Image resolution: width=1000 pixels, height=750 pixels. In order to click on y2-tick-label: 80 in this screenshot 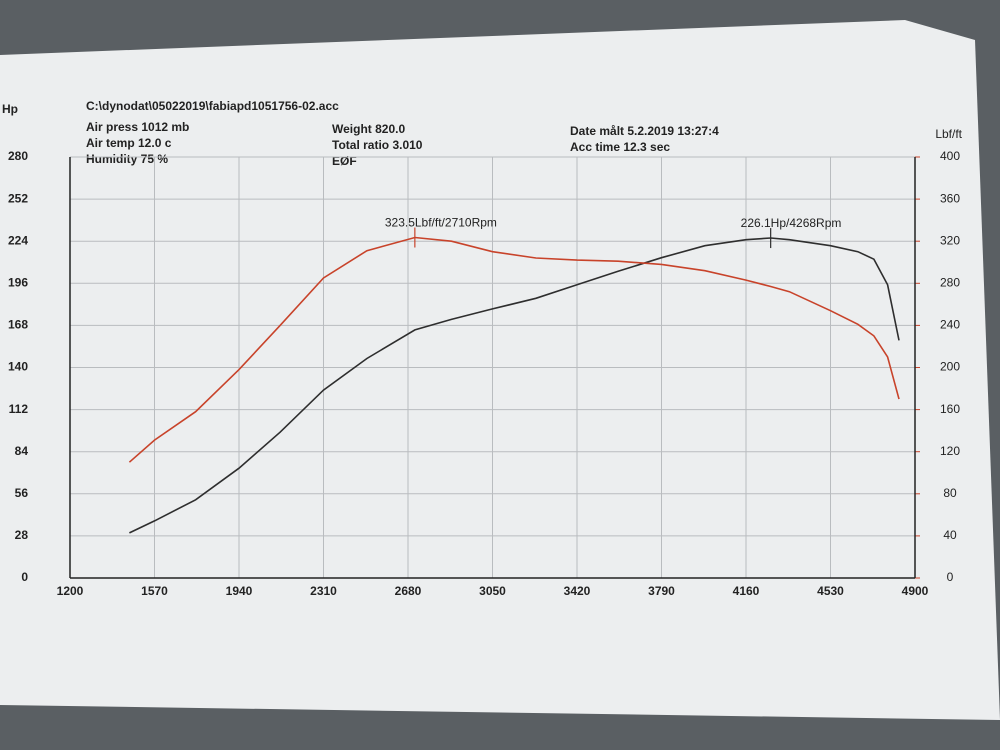, I will do `click(950, 493)`.